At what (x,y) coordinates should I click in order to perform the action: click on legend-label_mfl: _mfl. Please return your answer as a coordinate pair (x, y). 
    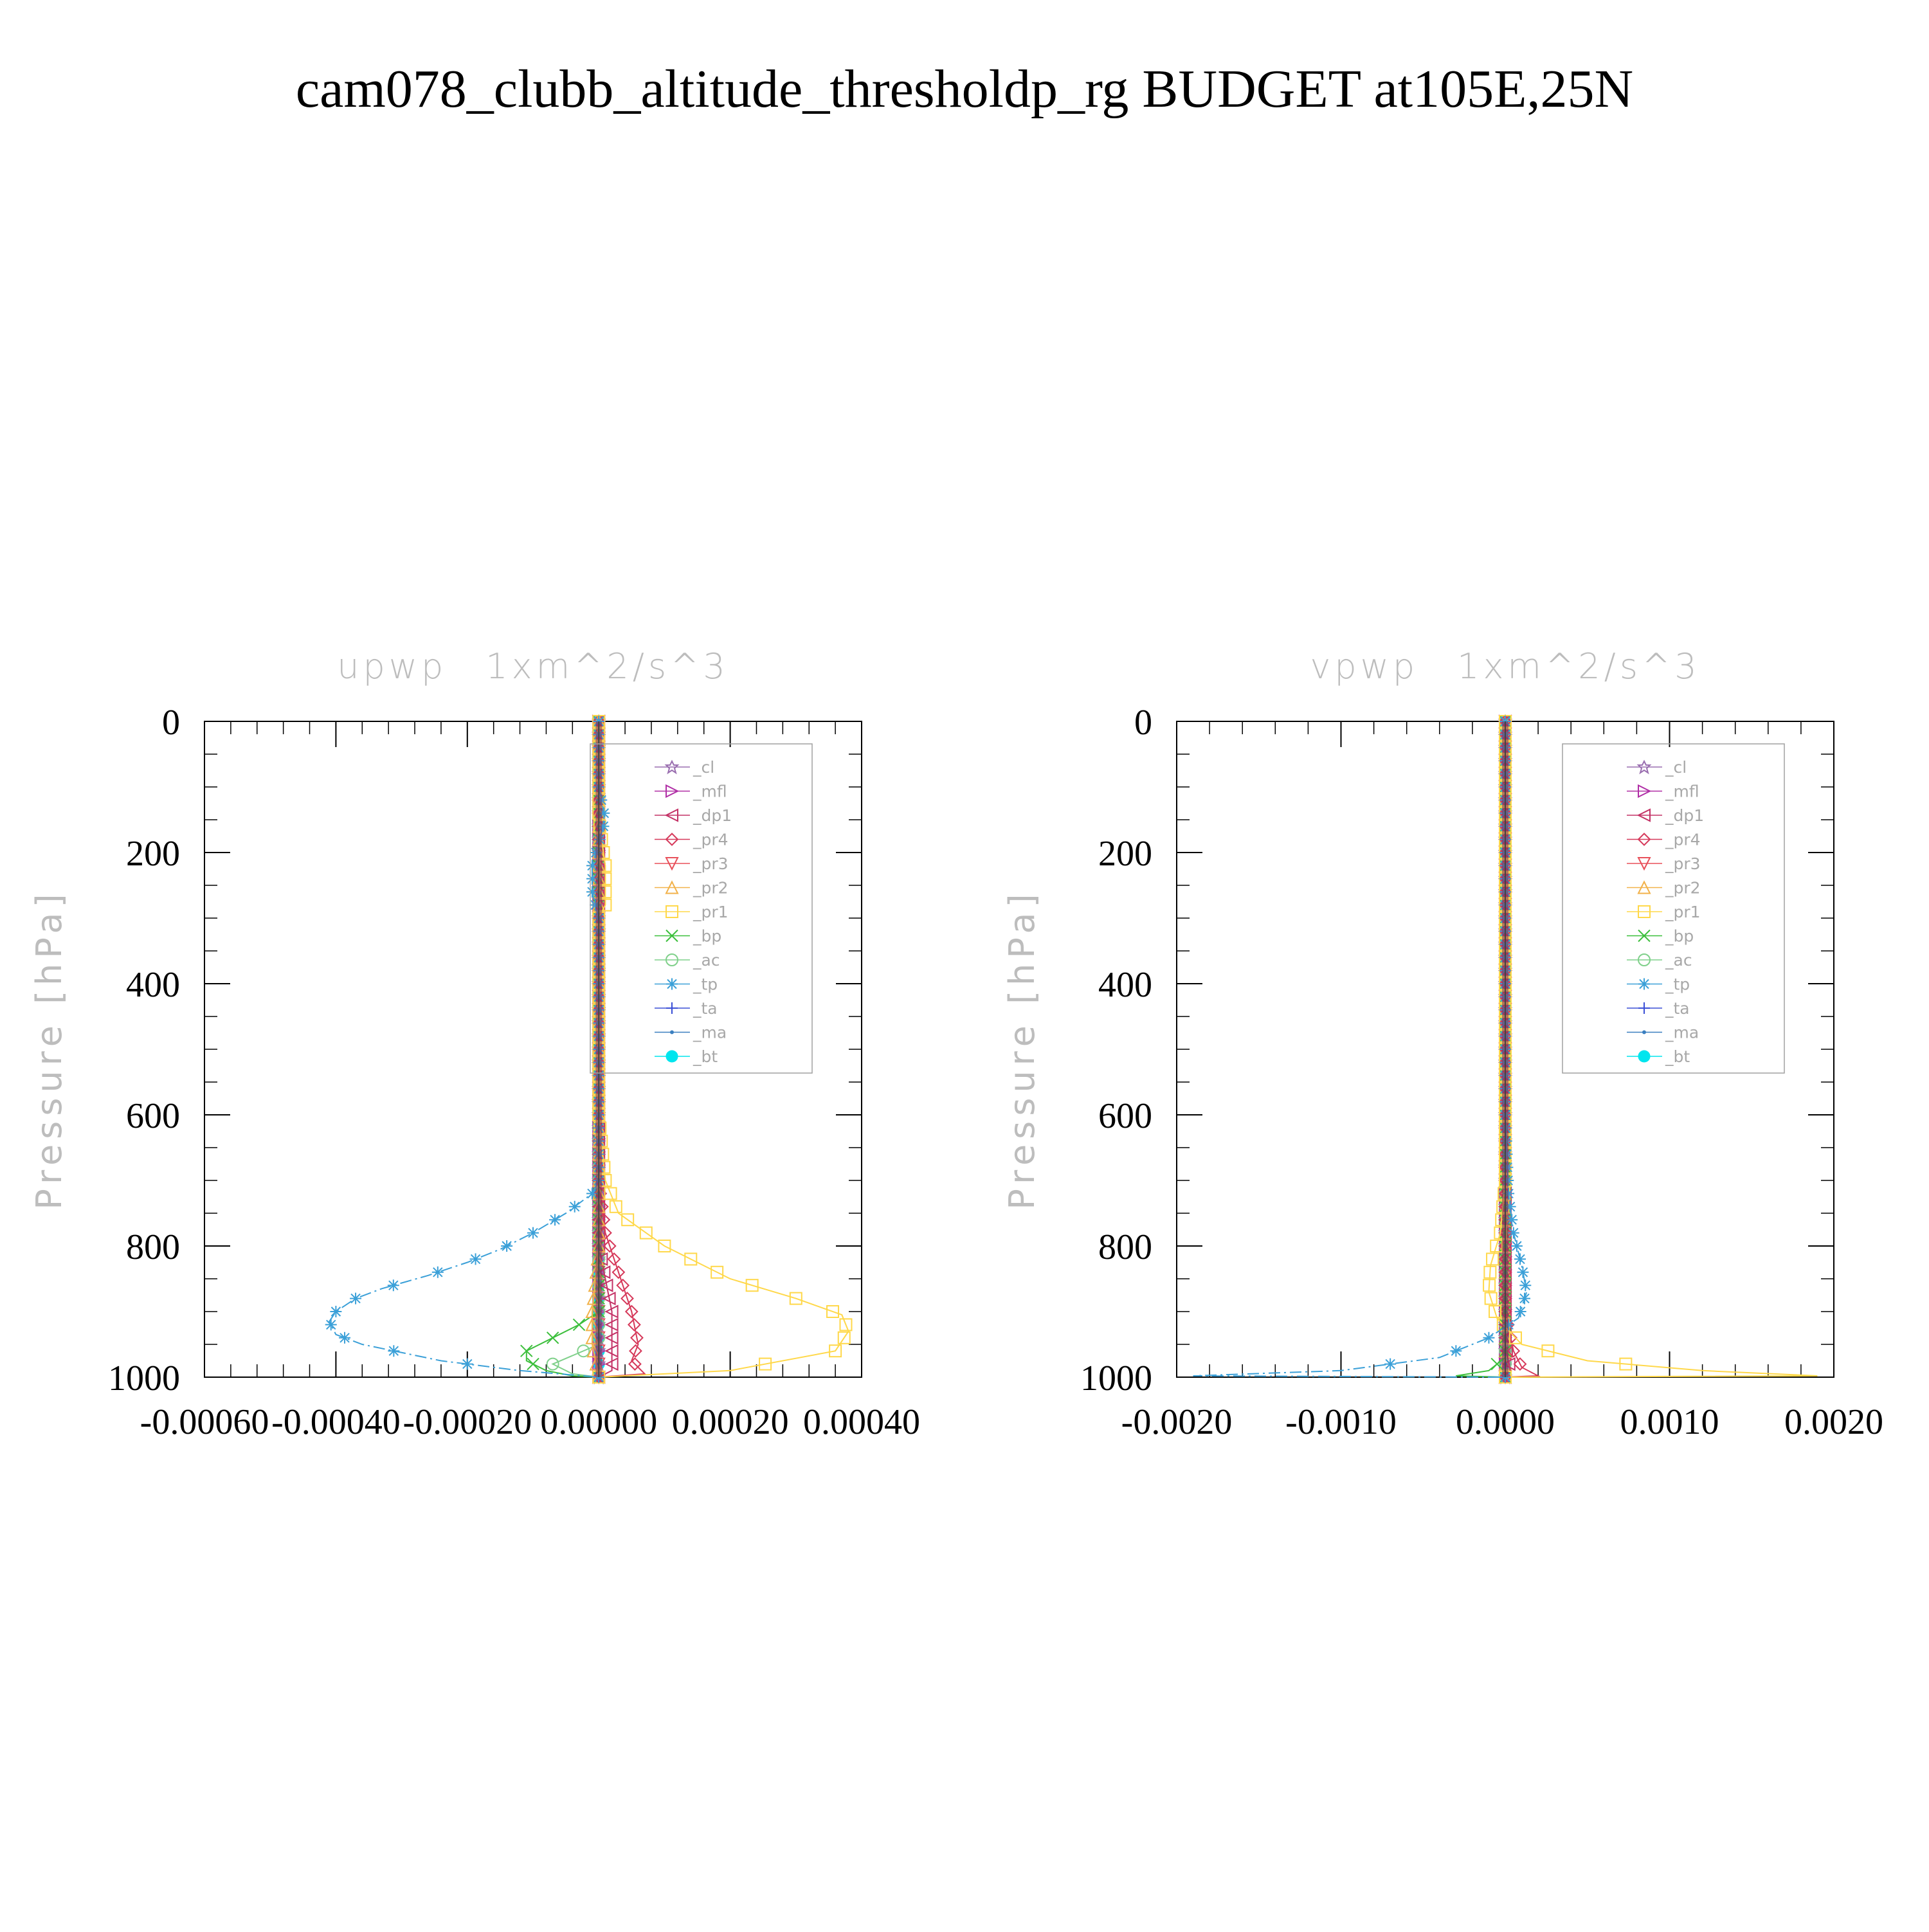
    Looking at the image, I should click on (710, 791).